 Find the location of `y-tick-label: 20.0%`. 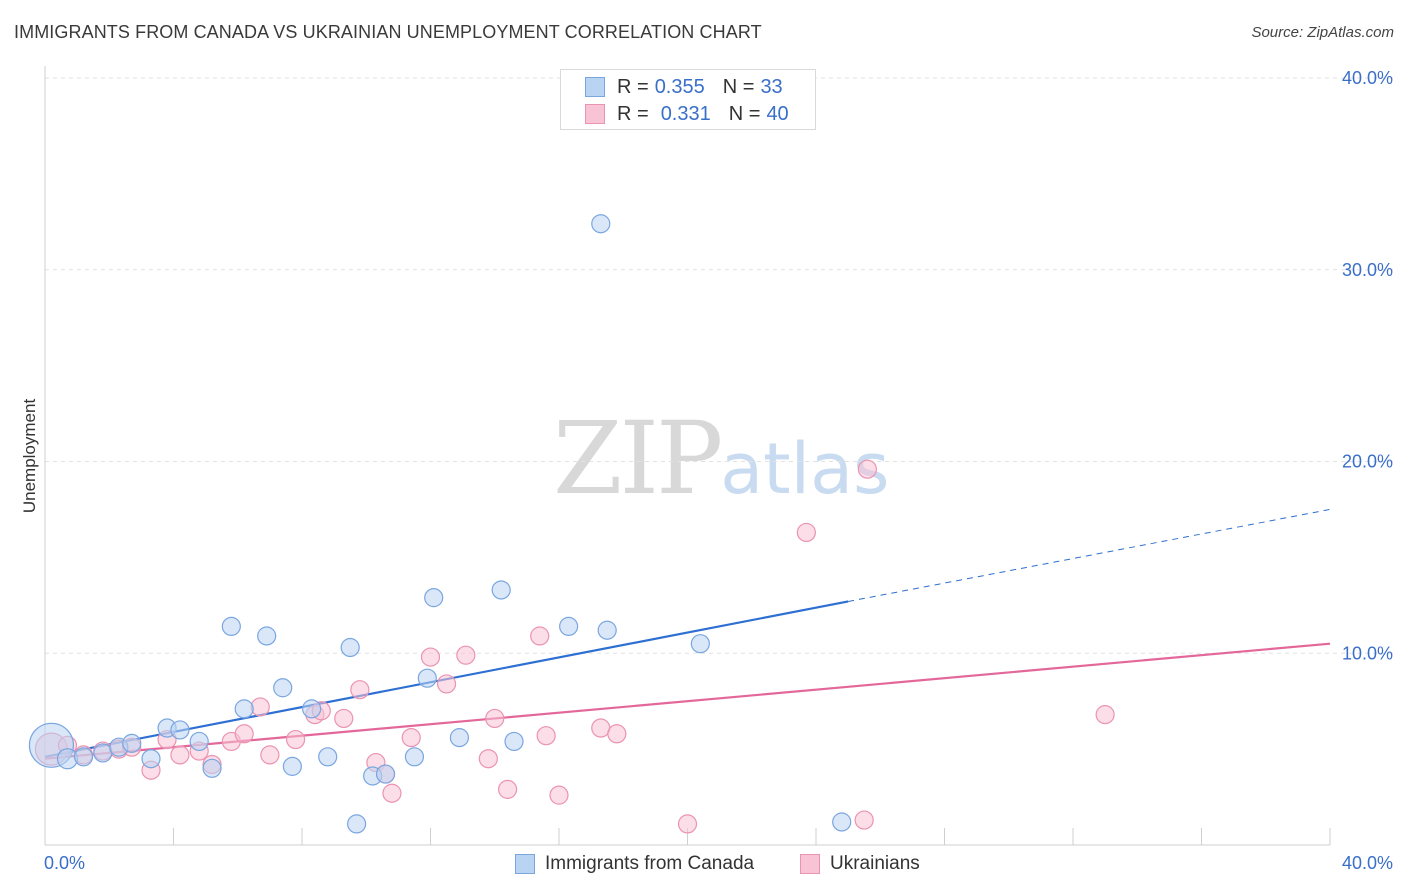

y-tick-label: 20.0% is located at coordinates (1367, 462).